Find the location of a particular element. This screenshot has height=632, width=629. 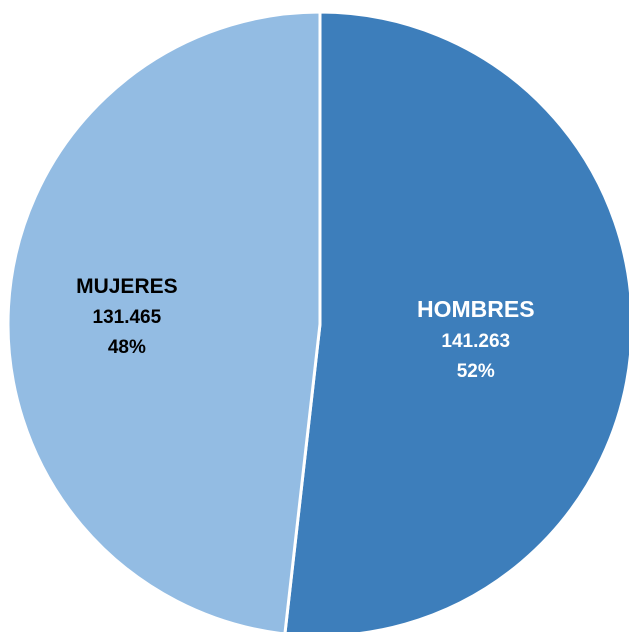

slice-label-group-mujeres: MUJERES 131.465 48% is located at coordinates (127, 316).